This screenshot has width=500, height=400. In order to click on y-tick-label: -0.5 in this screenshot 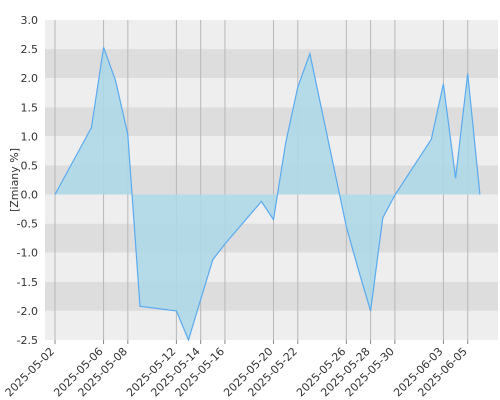, I will do `click(27, 224)`.